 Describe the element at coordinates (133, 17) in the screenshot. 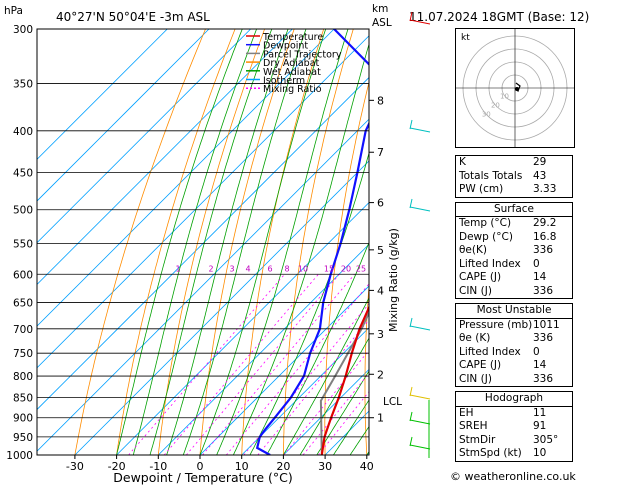

I see `location-title: 40°27'N 50°04'E -3m ASL` at that location.